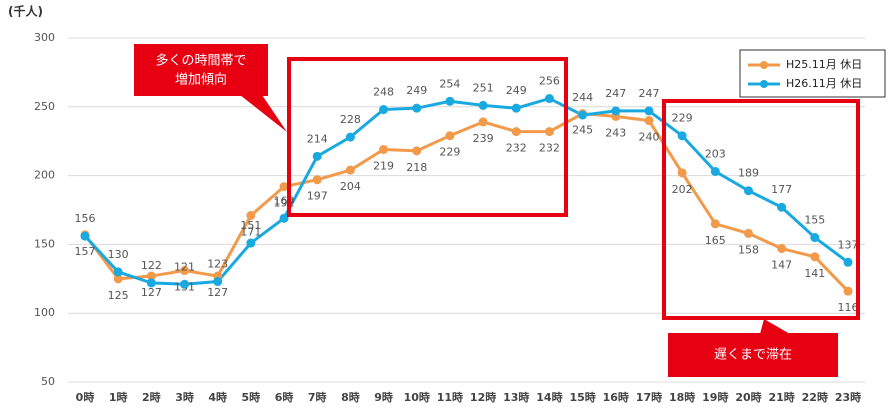 The width and height of the screenshot is (890, 407). What do you see at coordinates (350, 186) in the screenshot?
I see `data-label: 204` at bounding box center [350, 186].